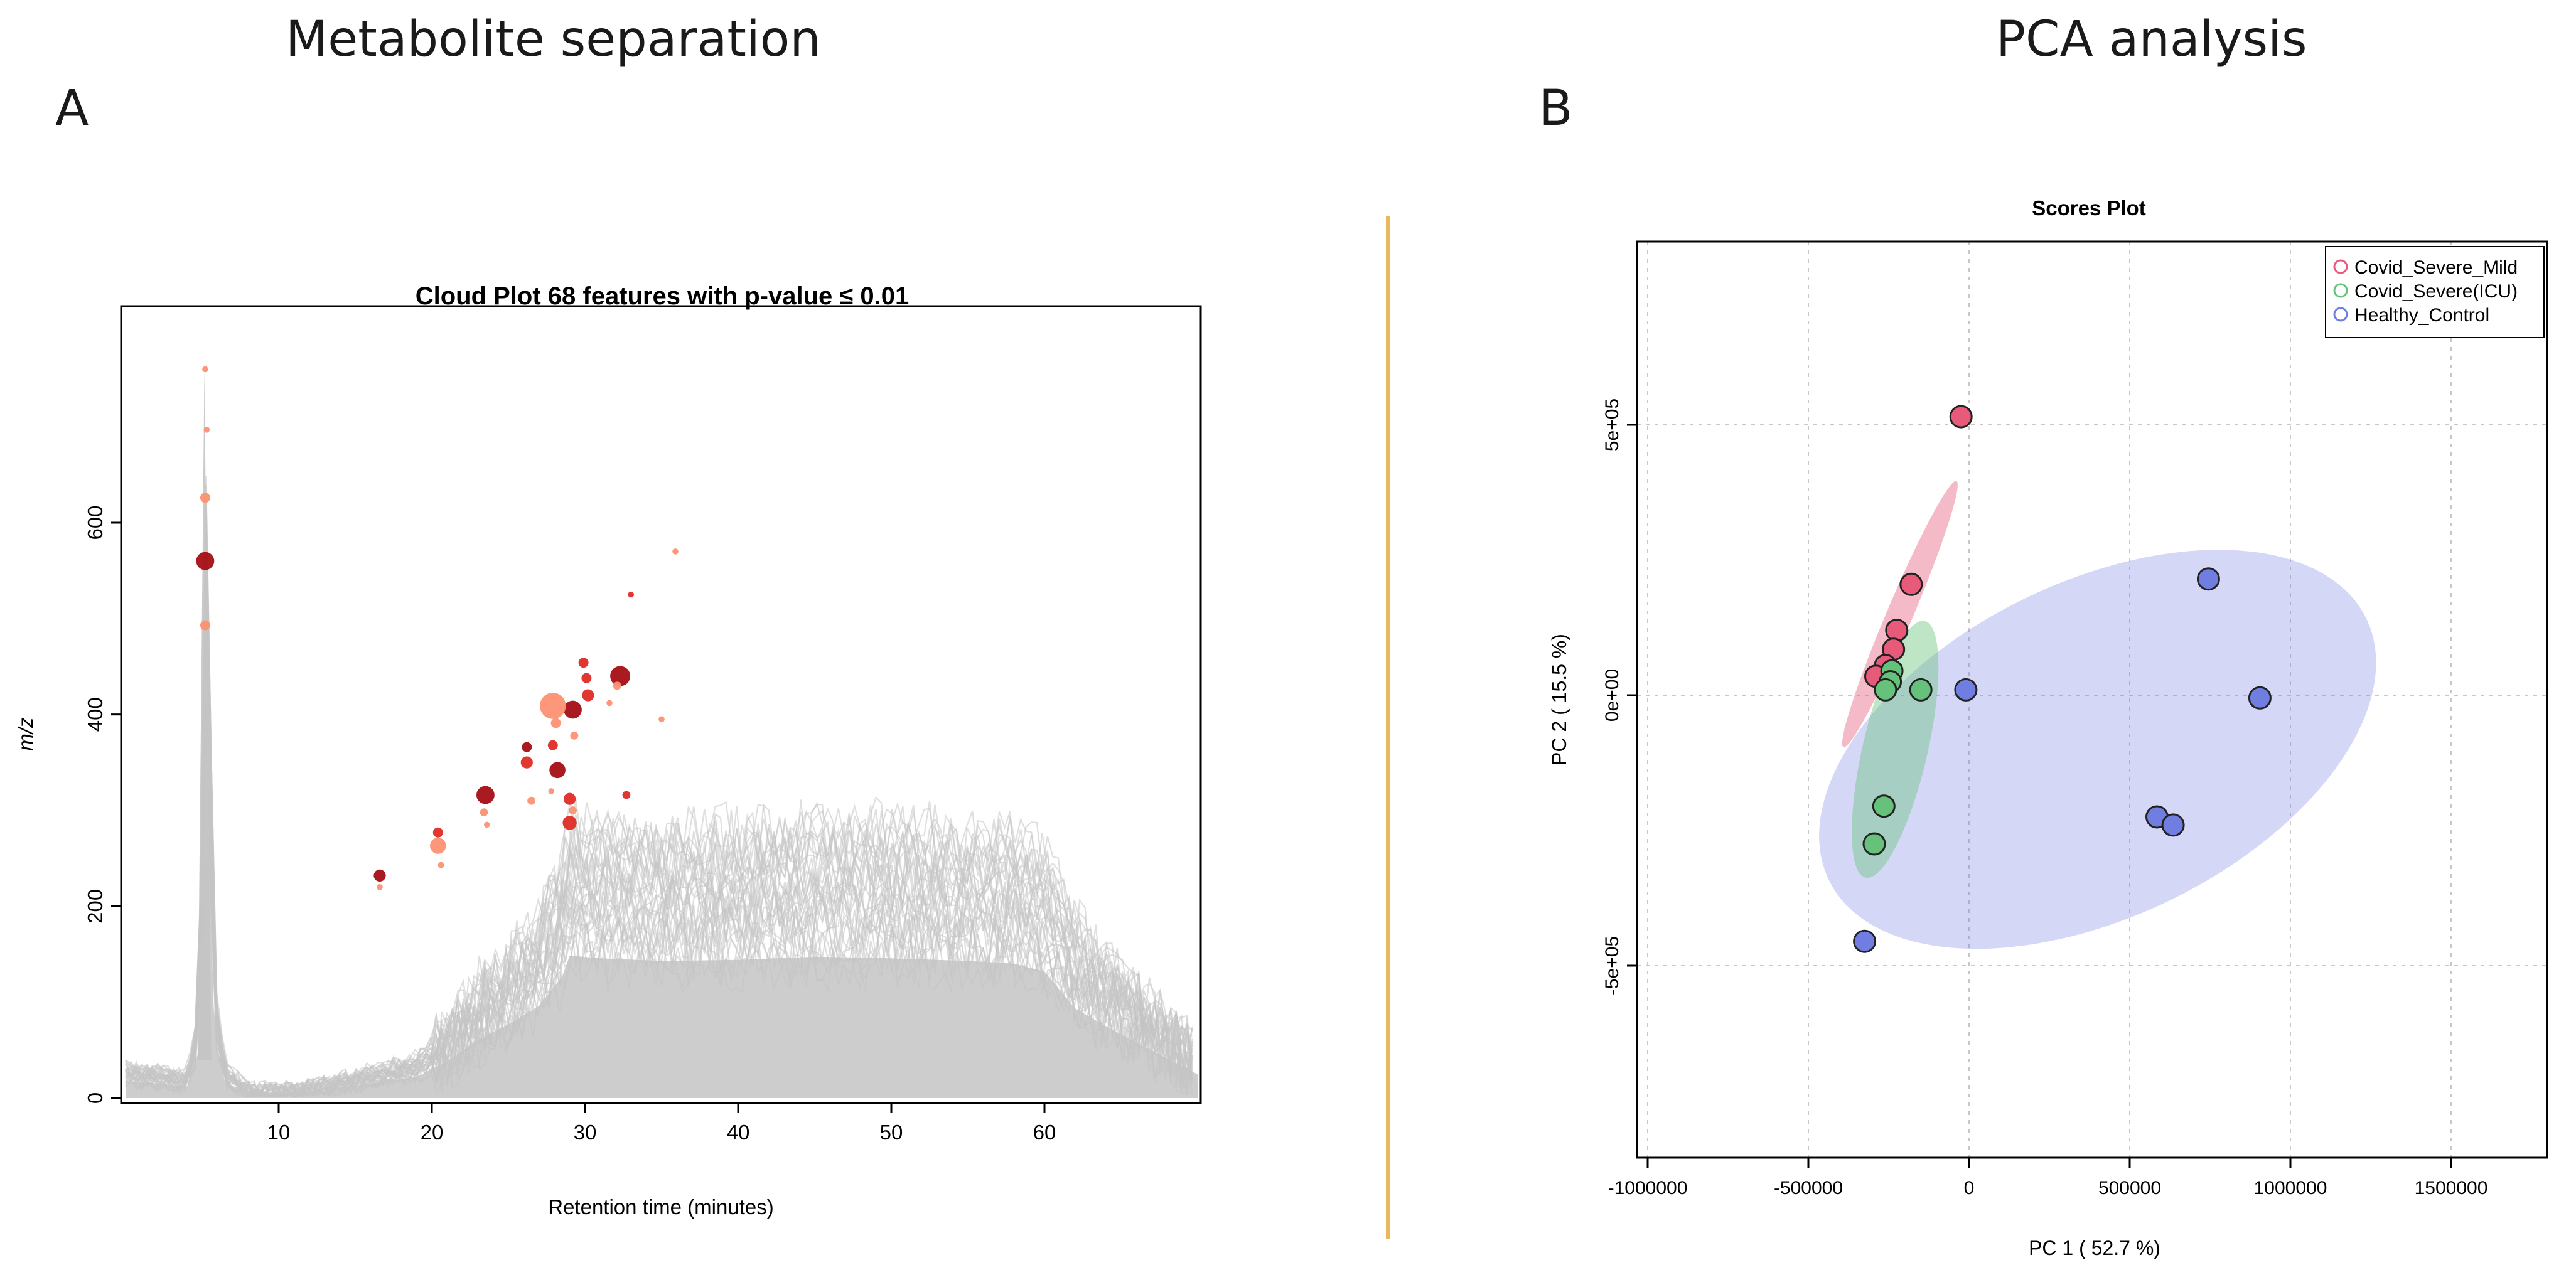 The image size is (2576, 1275). I want to click on cloud-y-tick-label: 200, so click(95, 906).